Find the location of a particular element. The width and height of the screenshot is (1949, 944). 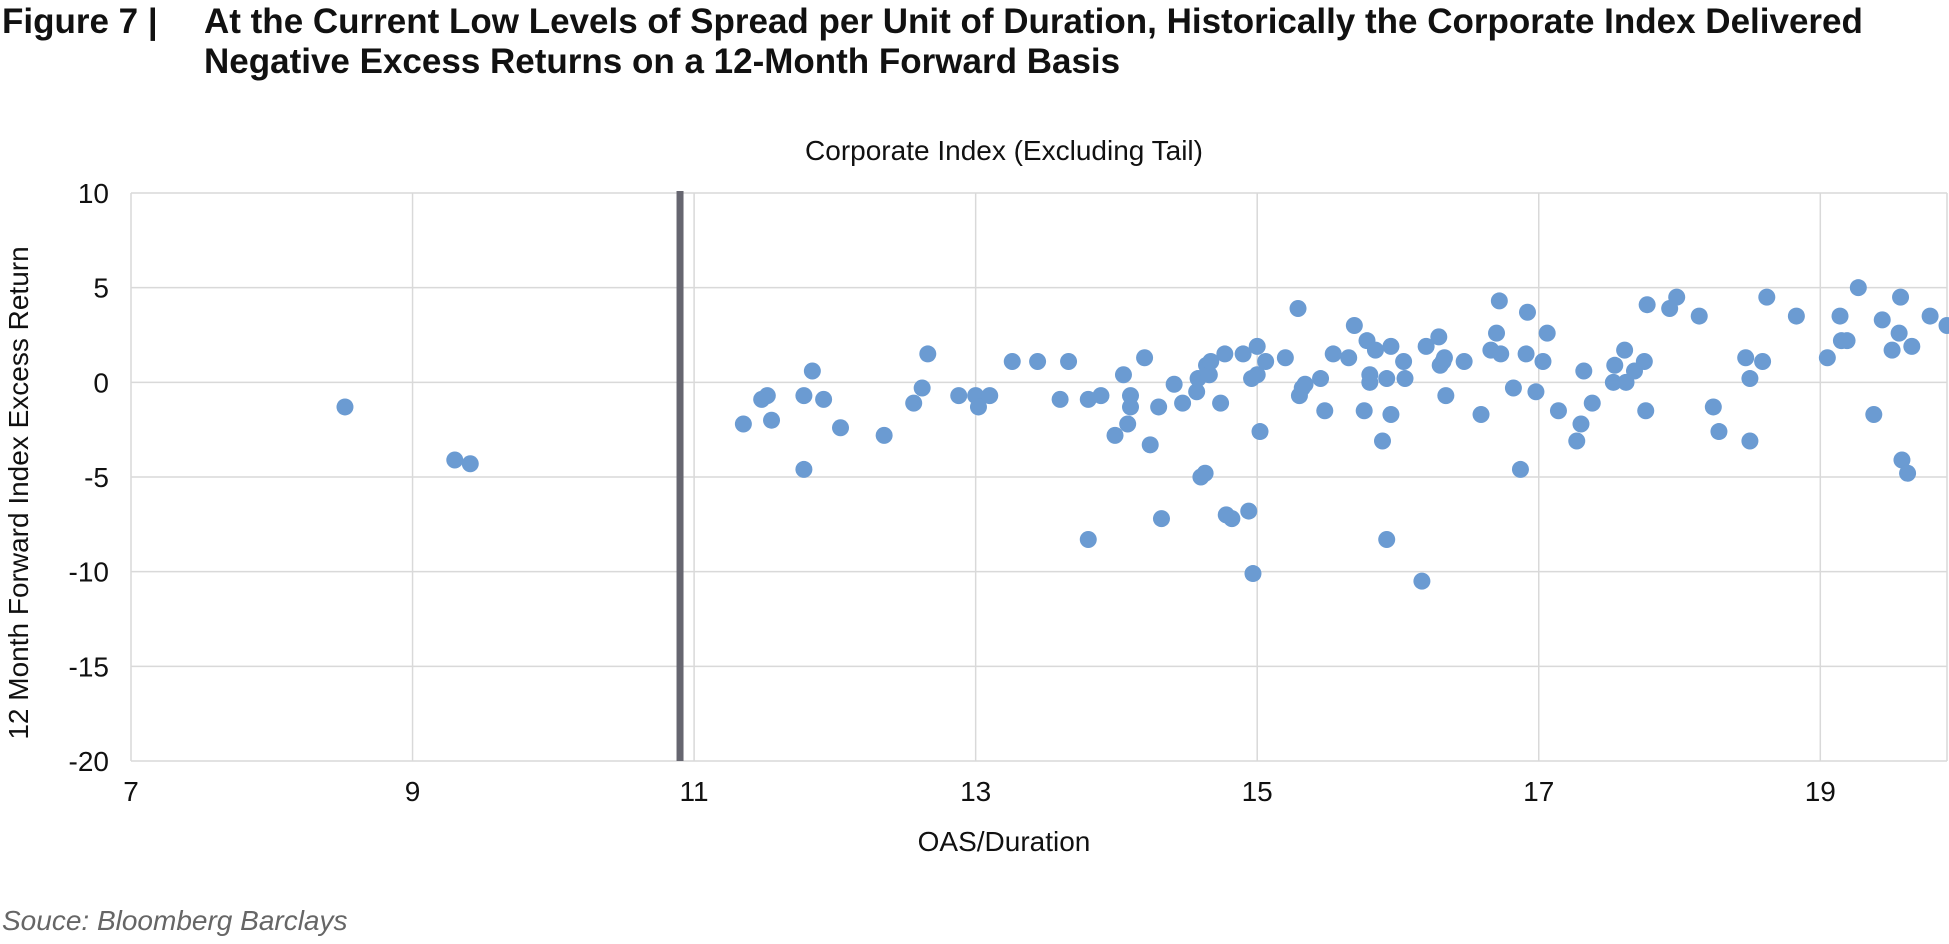

x-tick-label: 7 is located at coordinates (131, 791).